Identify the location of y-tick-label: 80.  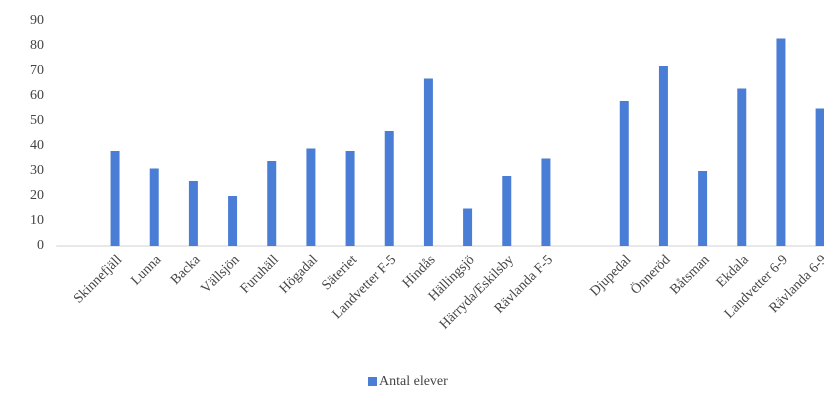
(37, 45).